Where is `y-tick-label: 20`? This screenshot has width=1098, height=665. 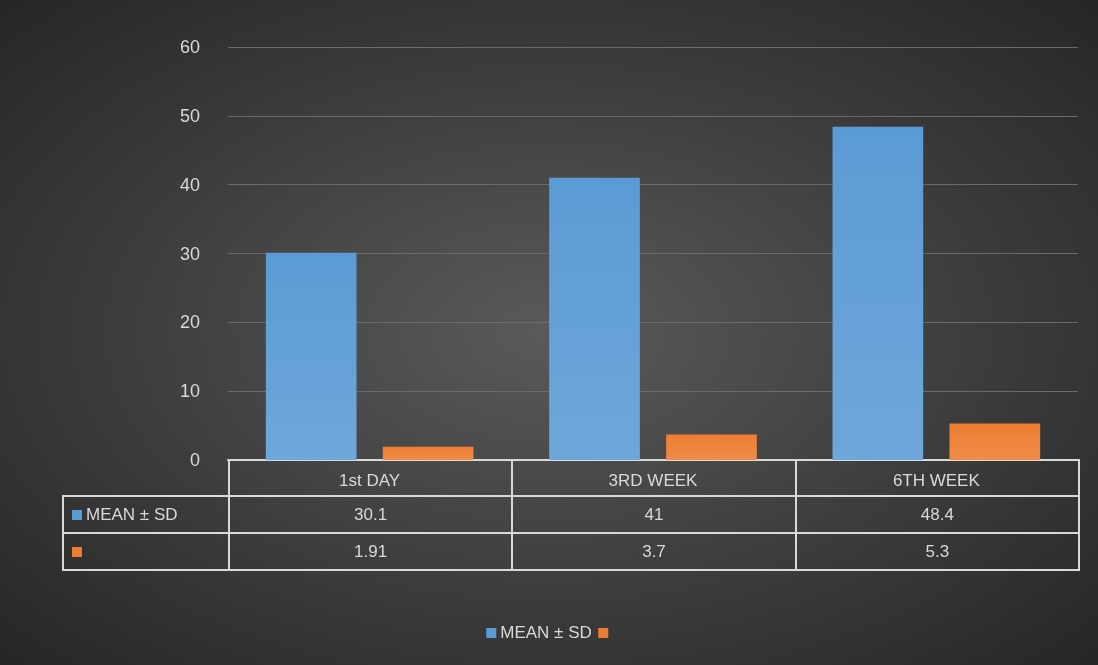 y-tick-label: 20 is located at coordinates (189, 322).